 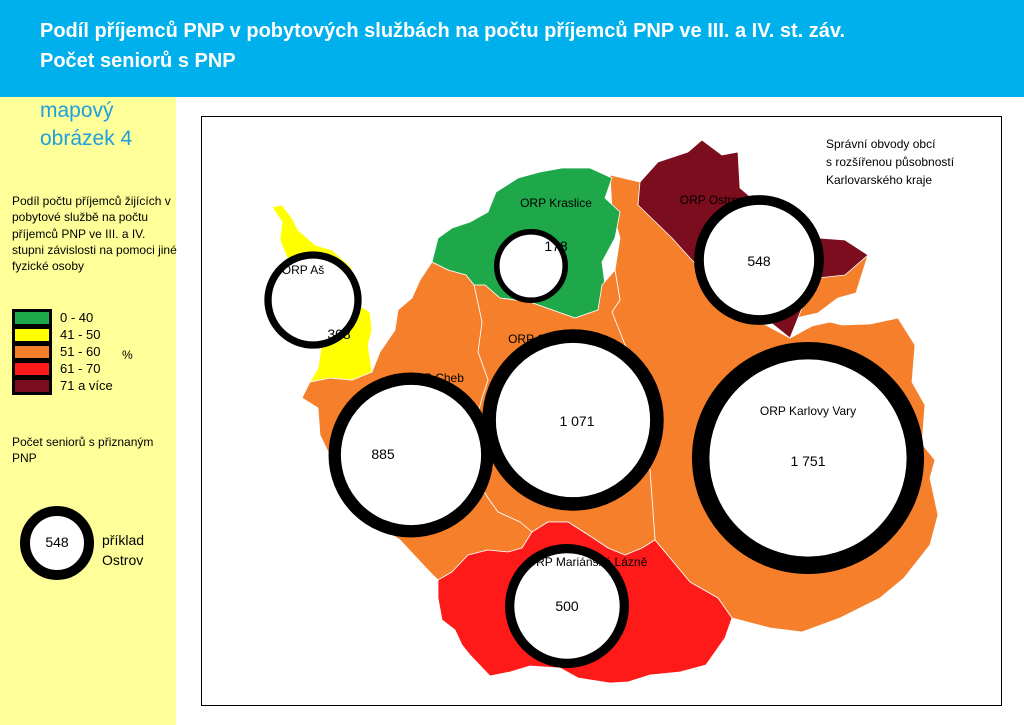 I want to click on value-label-as: 308, so click(x=339, y=334).